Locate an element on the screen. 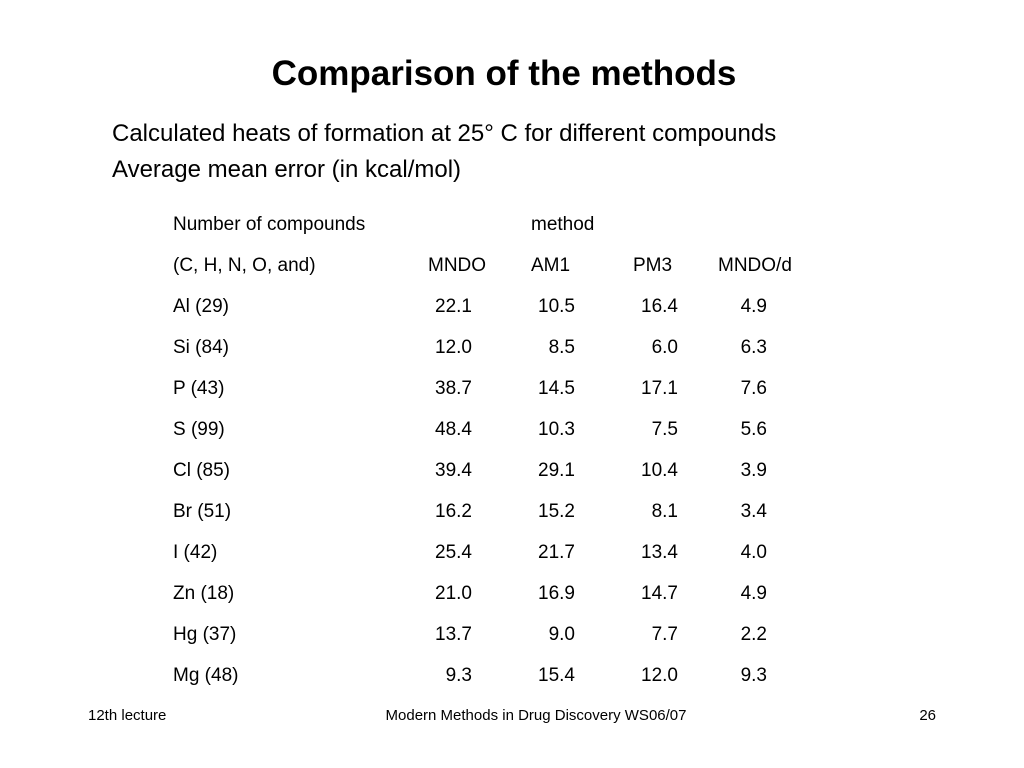 This screenshot has width=1024, height=768. table-row: S (99) 48.4 10.3 7.5 5.6 is located at coordinates (513, 429).